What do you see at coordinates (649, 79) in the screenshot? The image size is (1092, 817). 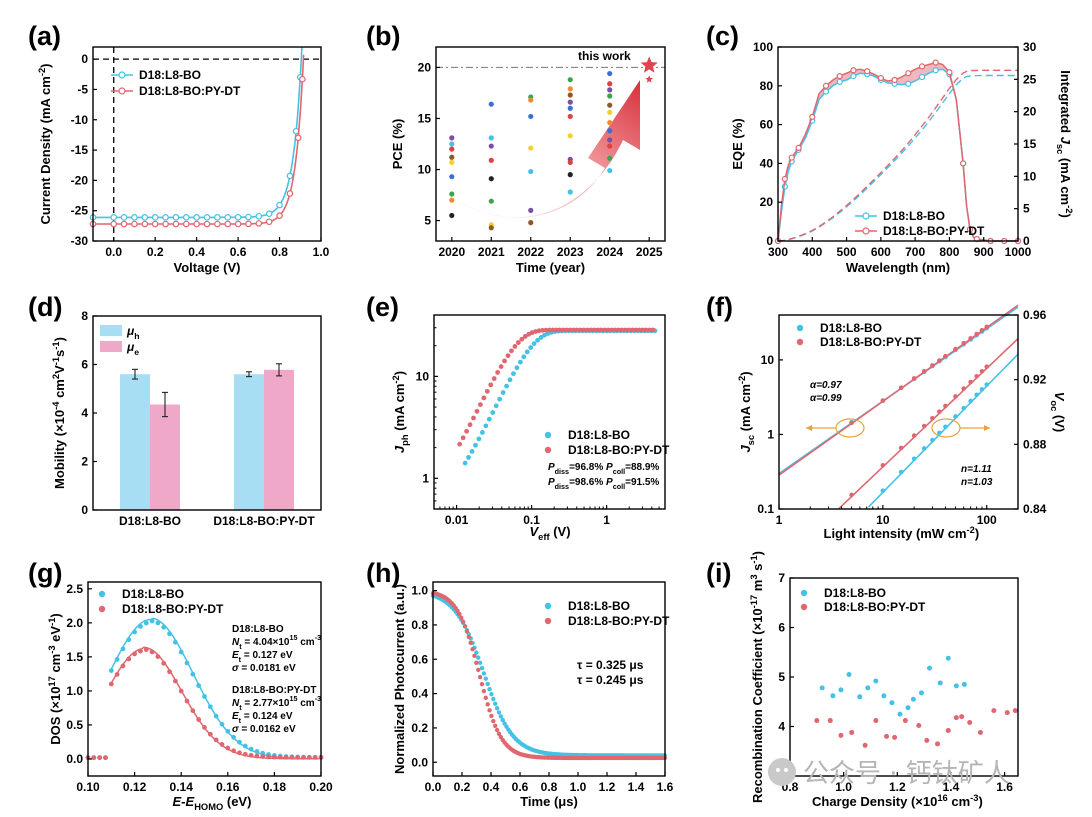 I see `small-star` at bounding box center [649, 79].